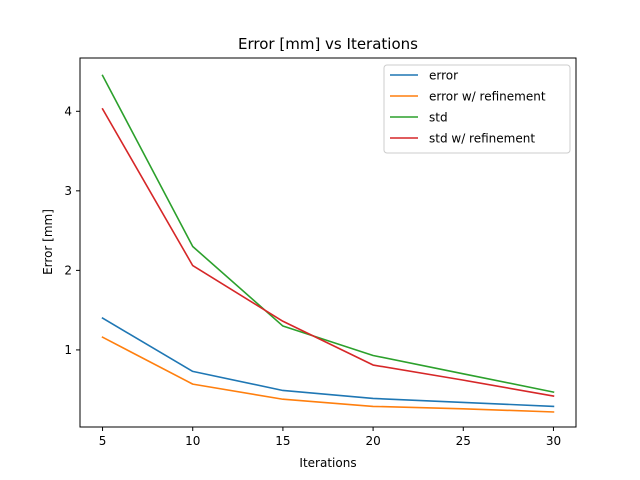 The height and width of the screenshot is (480, 640). Describe the element at coordinates (48, 242) in the screenshot. I see `y-axis-label: Error [mm]` at that location.